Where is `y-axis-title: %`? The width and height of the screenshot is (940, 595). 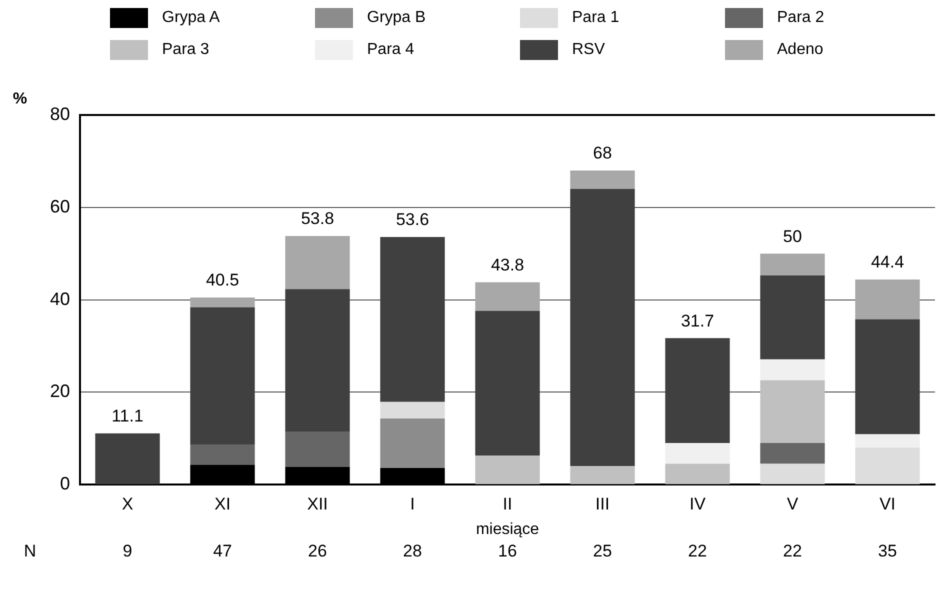
y-axis-title: % is located at coordinates (20, 99).